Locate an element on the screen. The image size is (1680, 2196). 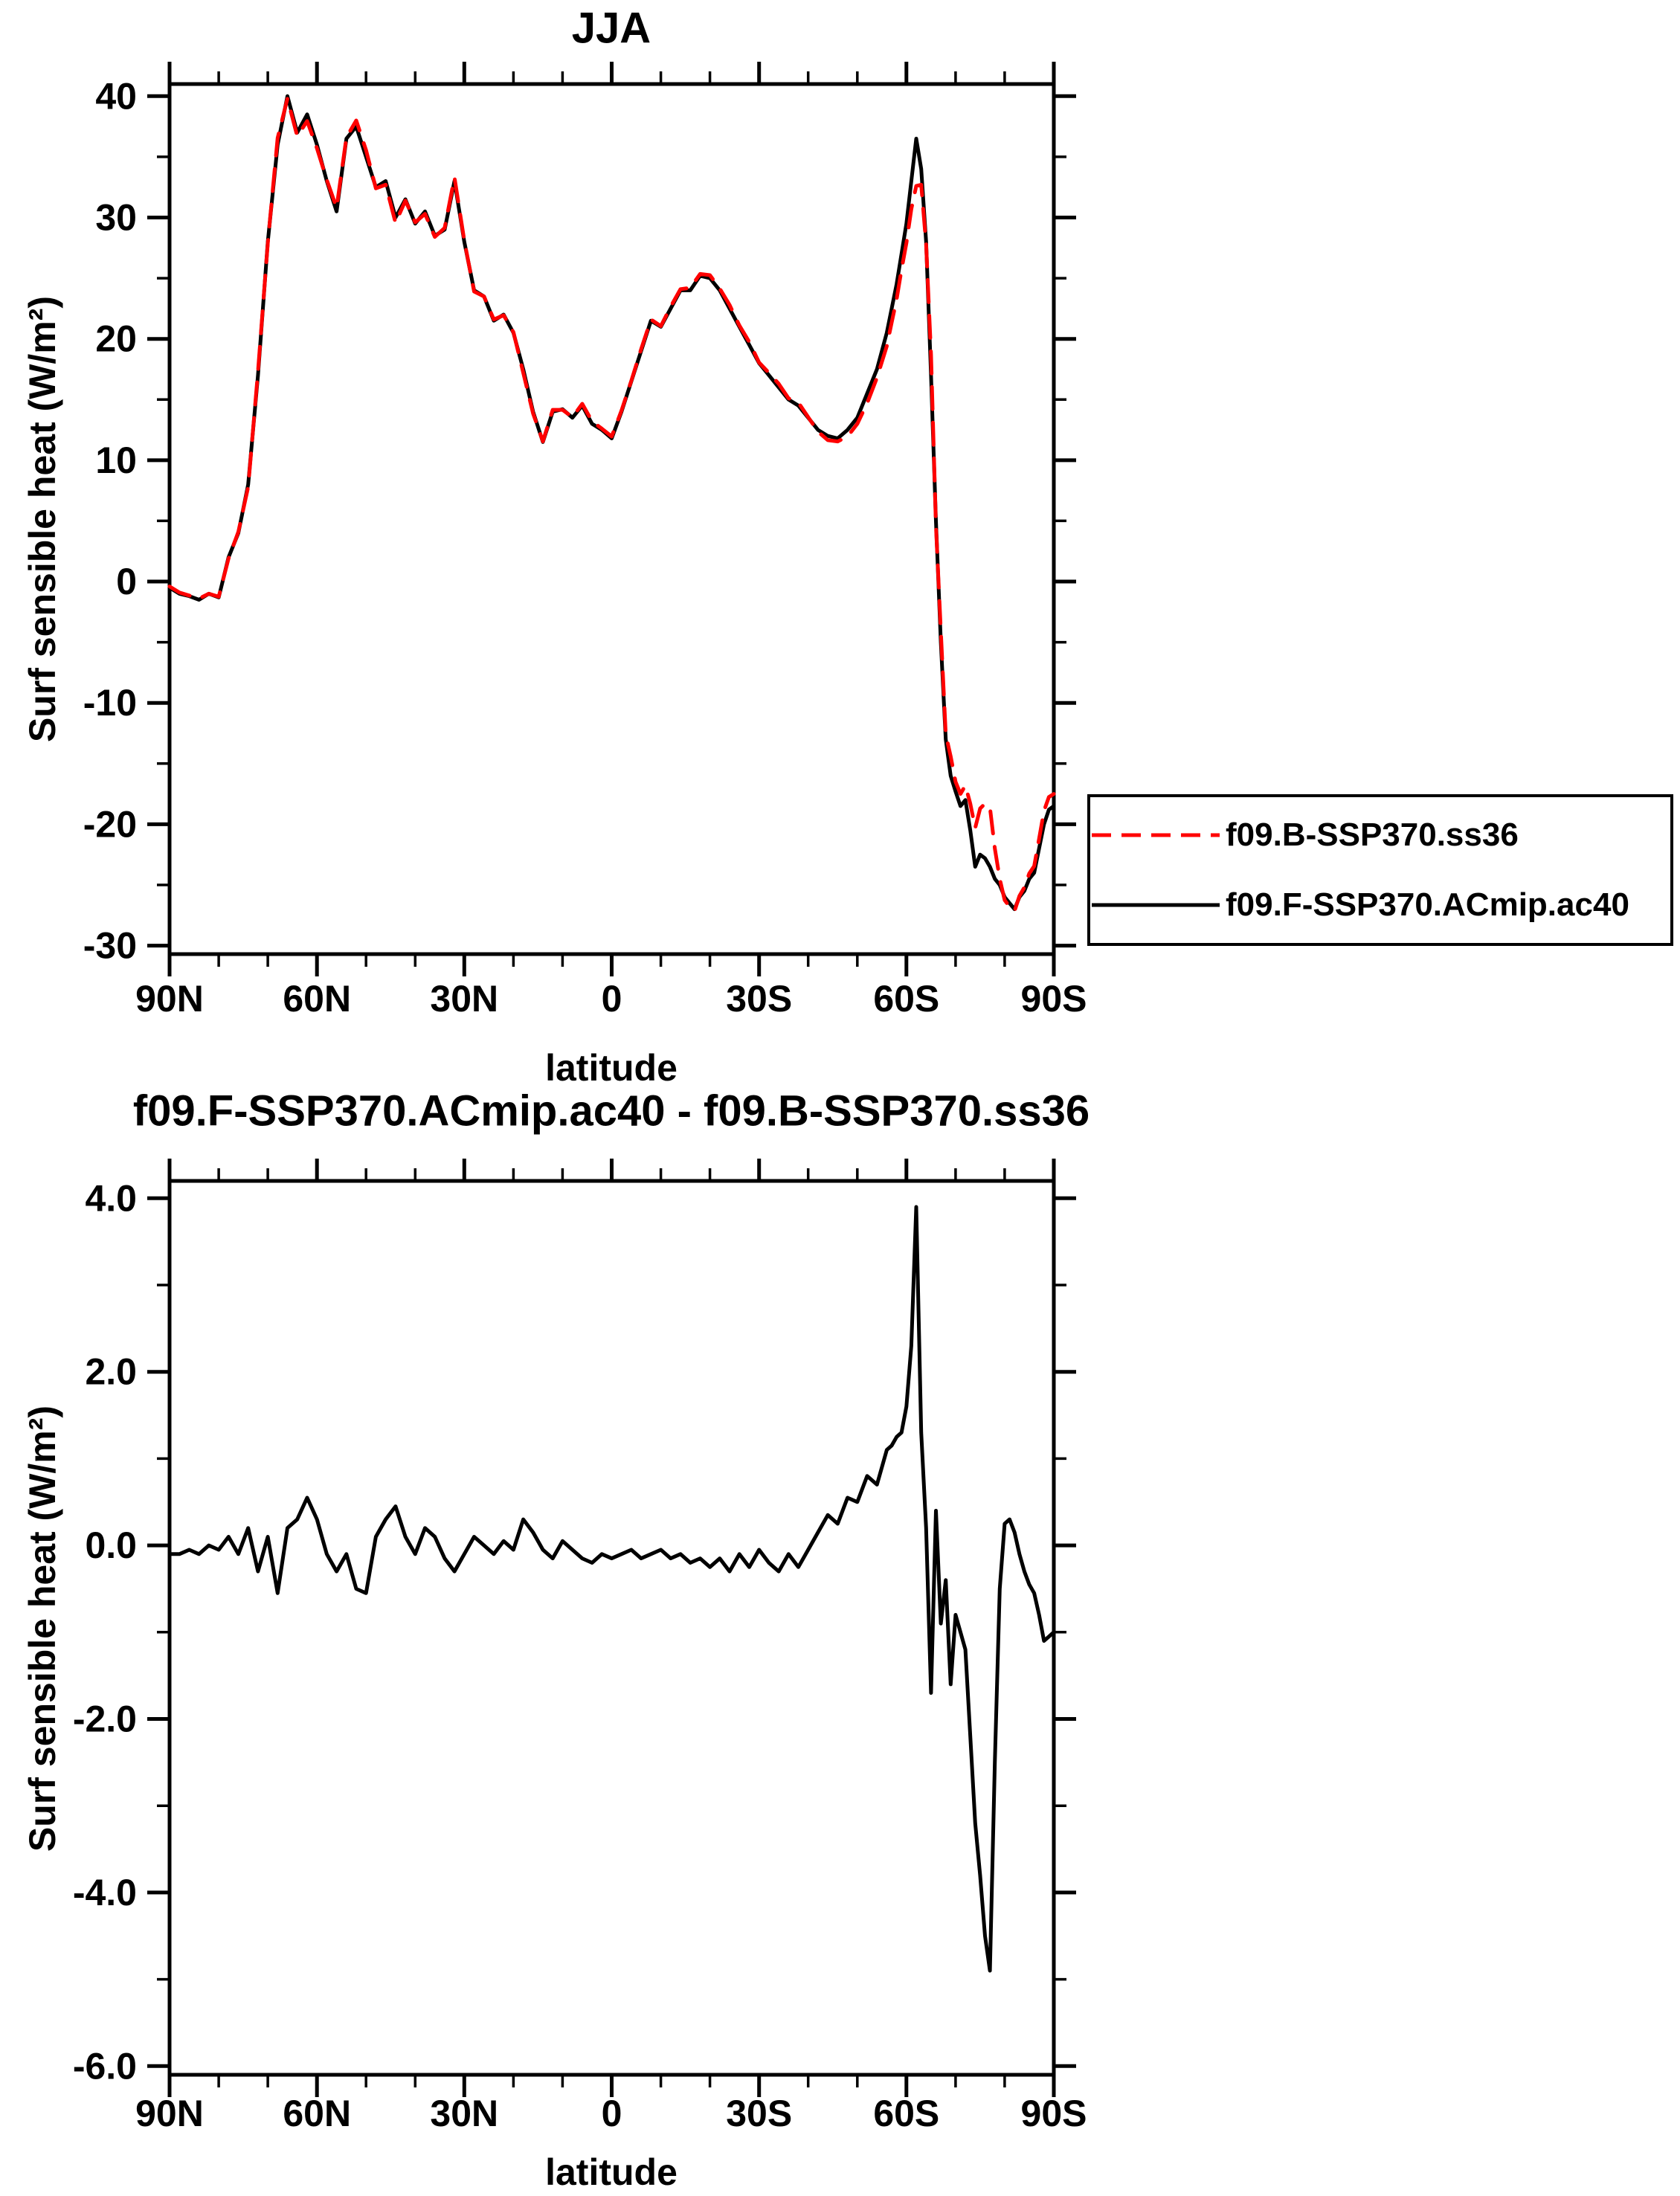
legend-entry-b-ssp370-ss36: f09.B-SSP370.ss36 is located at coordinates (1380, 835).